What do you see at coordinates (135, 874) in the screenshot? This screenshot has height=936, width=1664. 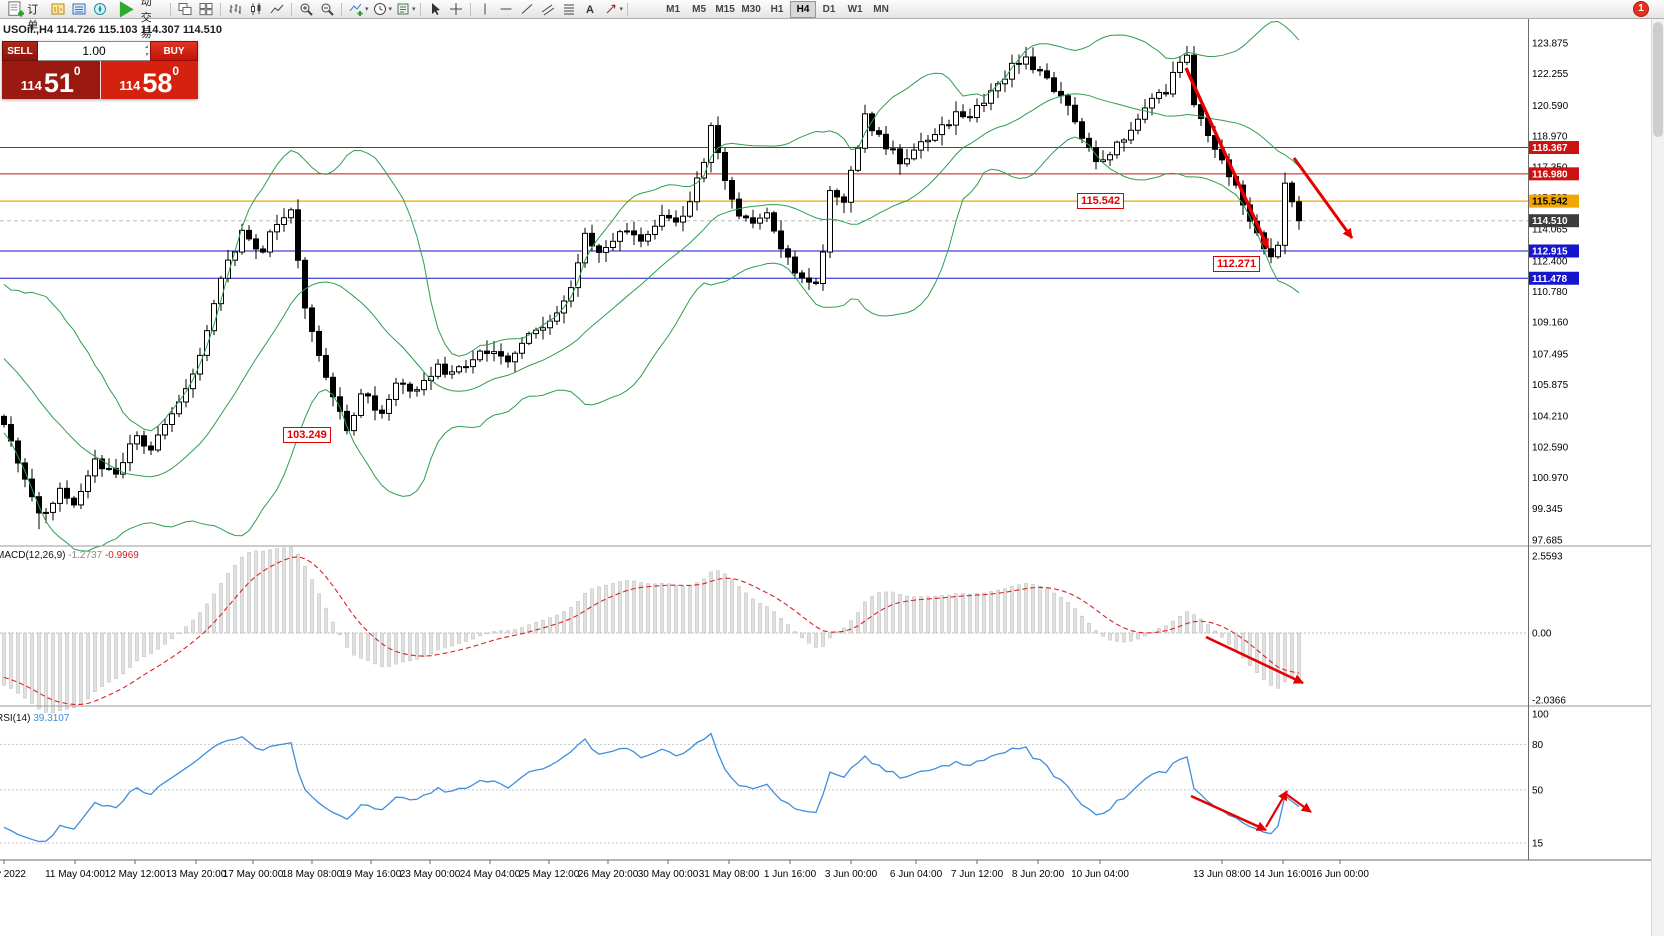 I see `svg-text: 12 May 12:00` at bounding box center [135, 874].